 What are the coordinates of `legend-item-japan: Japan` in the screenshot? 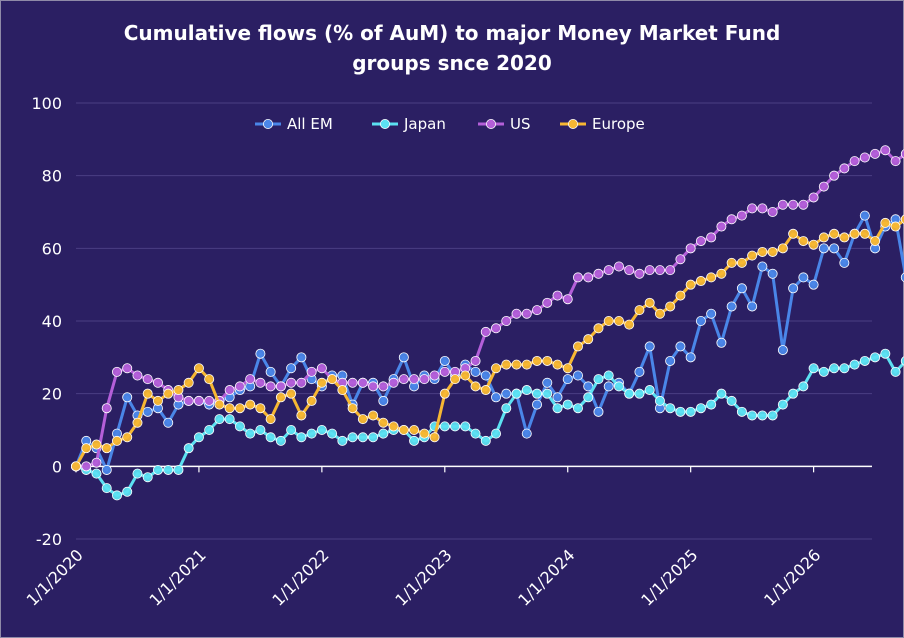 It's located at (409, 124).